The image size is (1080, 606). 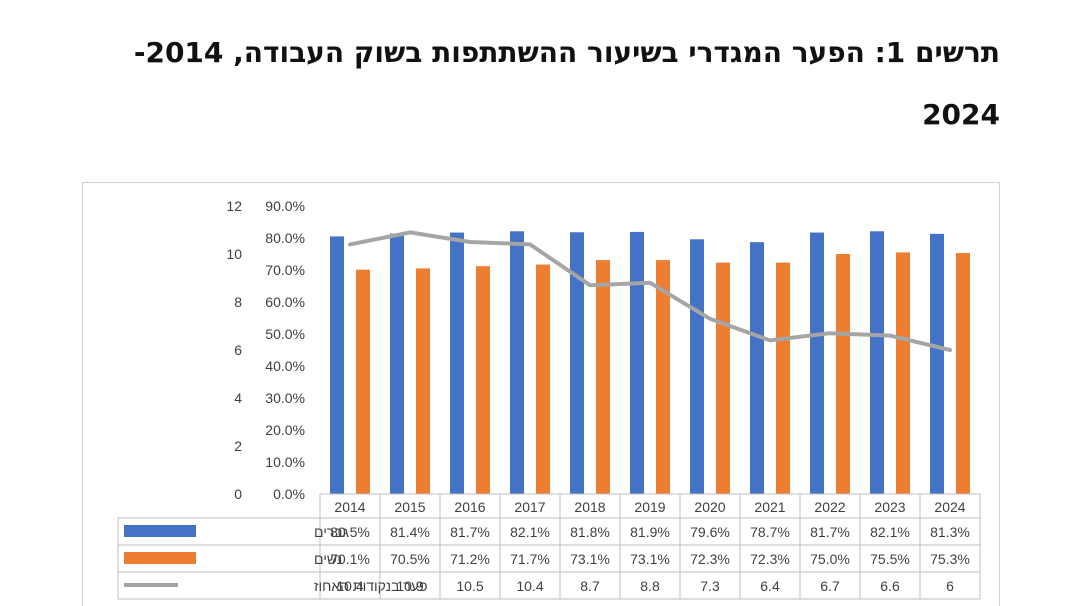 What do you see at coordinates (238, 350) in the screenshot?
I see `right-axis-tick-label: 6` at bounding box center [238, 350].